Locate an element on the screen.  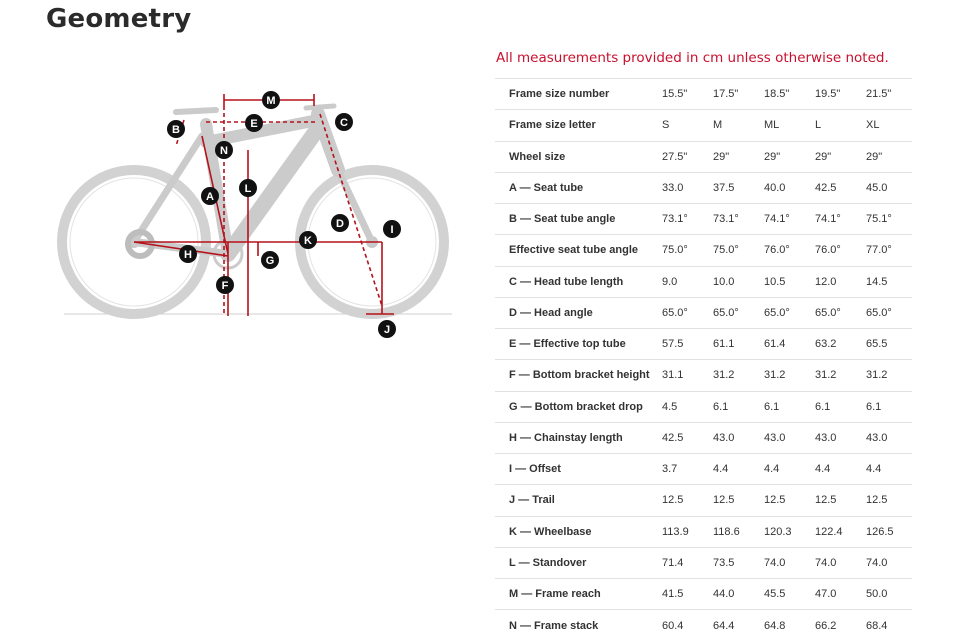
table-cell: M is located at coordinates (733, 125).